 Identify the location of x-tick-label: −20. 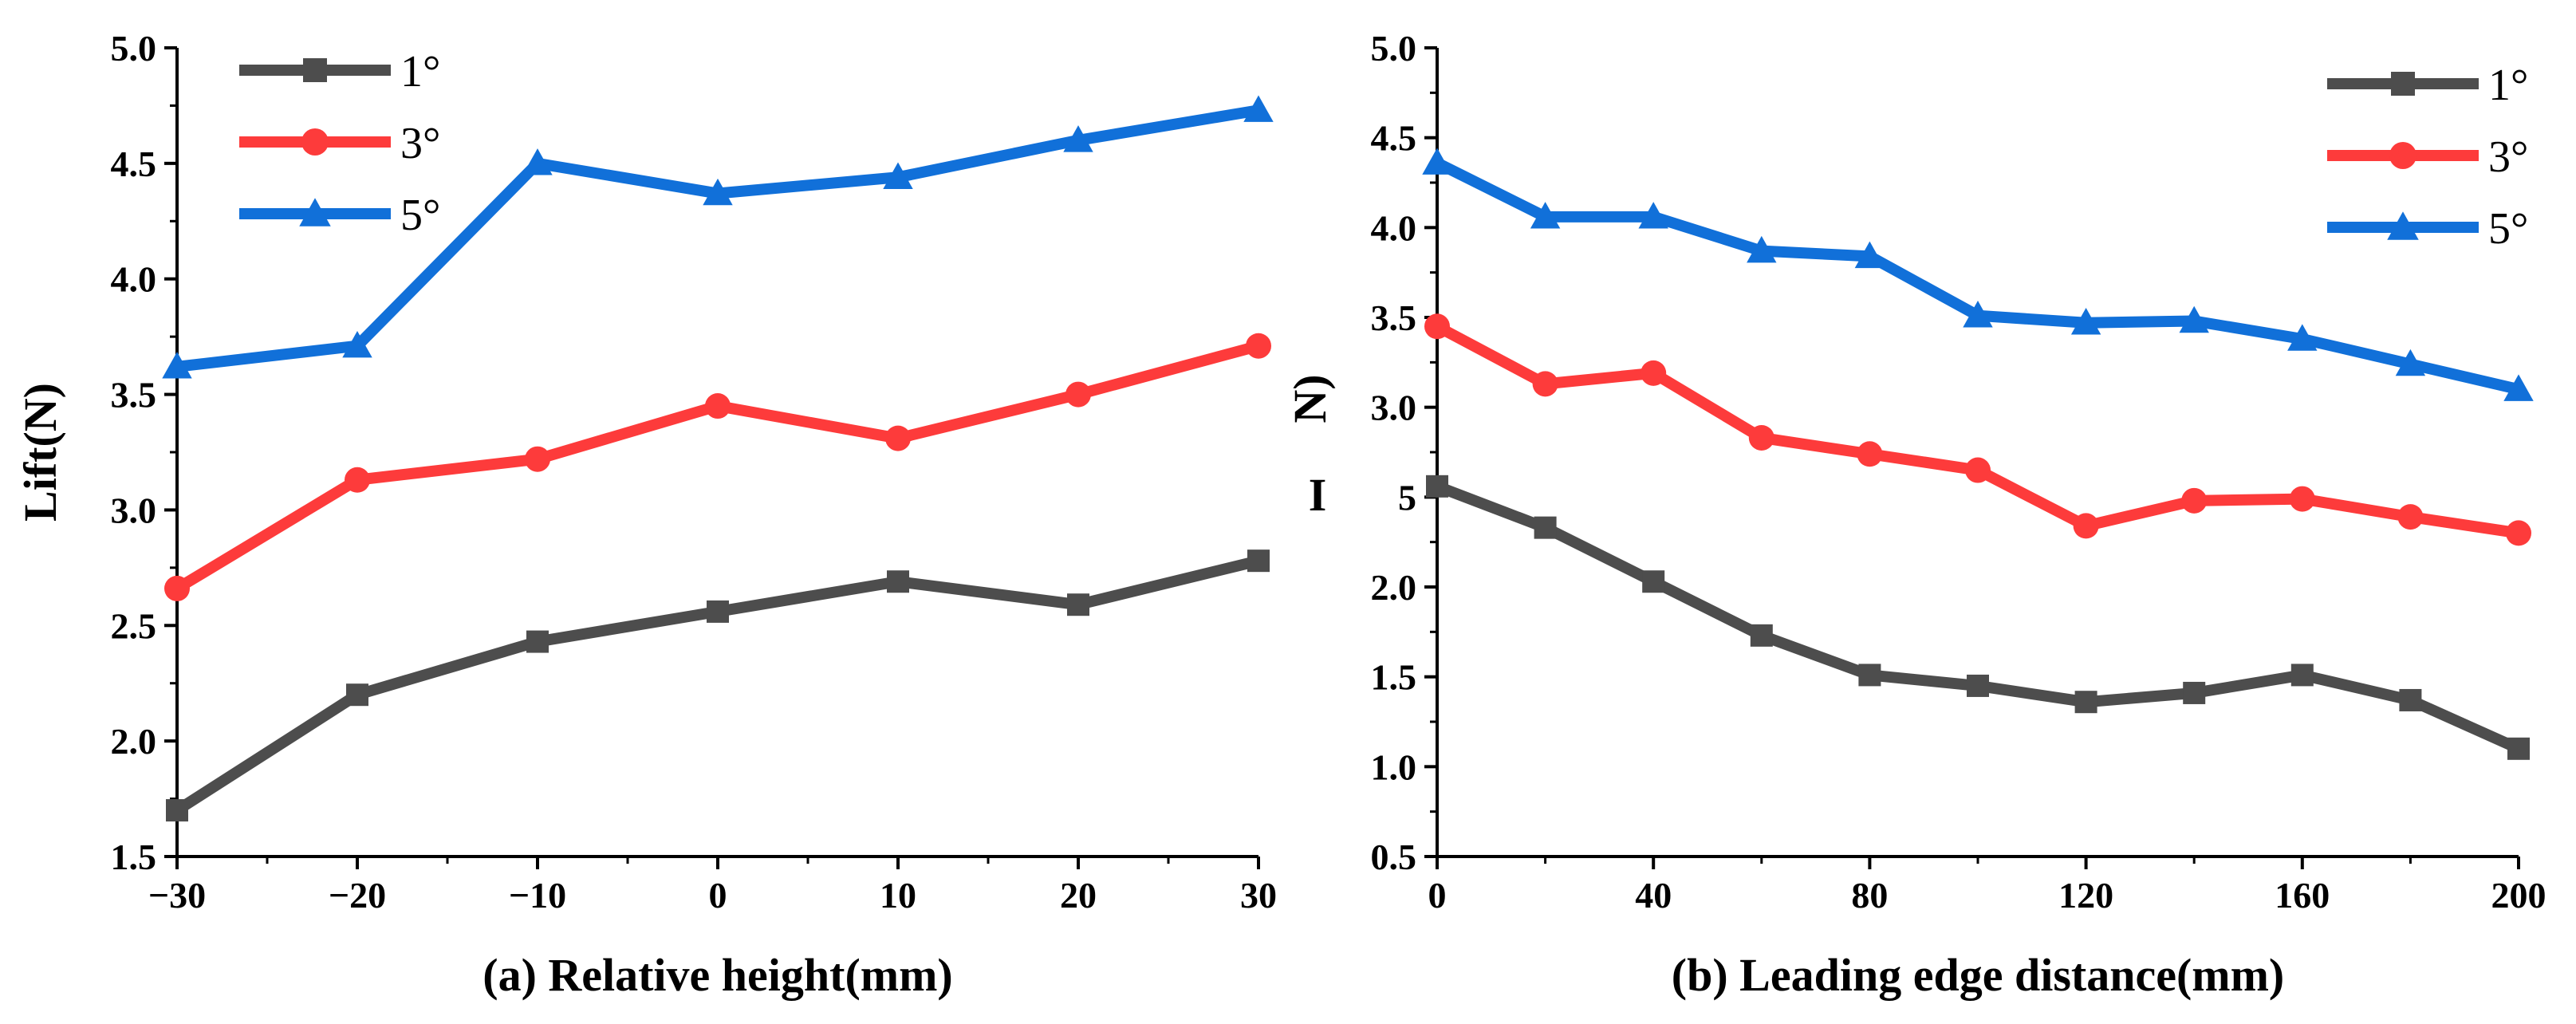
(357, 895).